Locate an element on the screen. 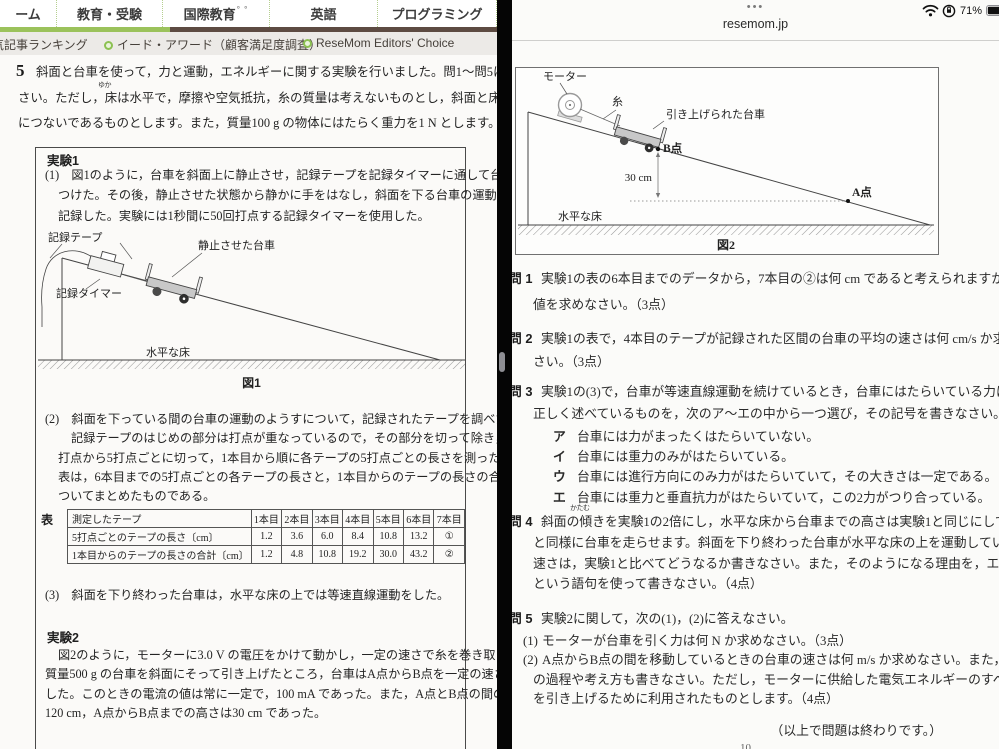 The height and width of the screenshot is (749, 999). nav-tab-international: 国際教育 ° ° is located at coordinates (216, 13).